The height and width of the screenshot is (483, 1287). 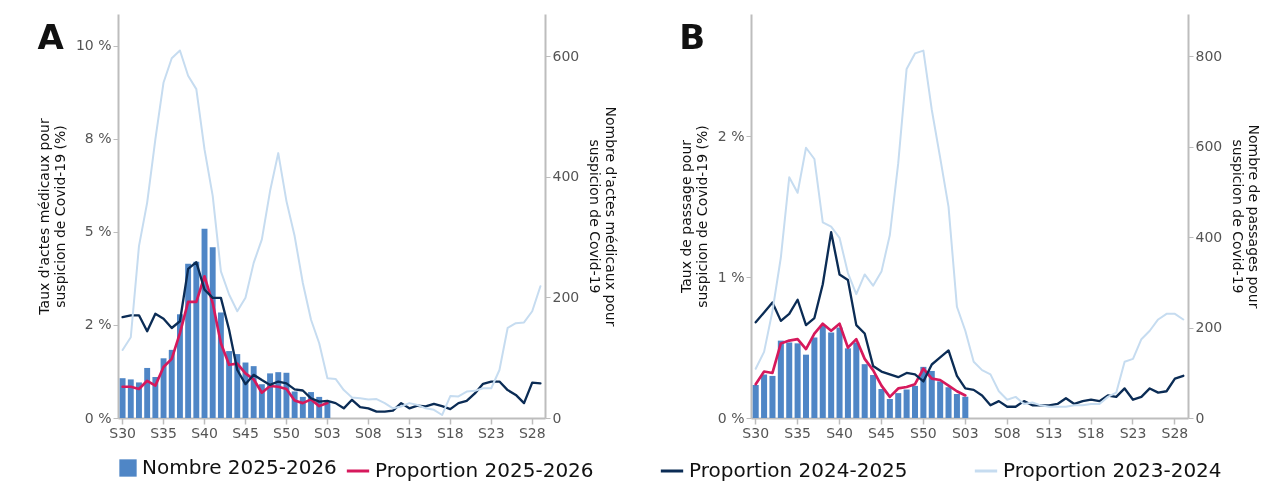 I want to click on y2-axis-title: Nombre de passages pour suspicion de Covid-19, so click(x=1246, y=216).